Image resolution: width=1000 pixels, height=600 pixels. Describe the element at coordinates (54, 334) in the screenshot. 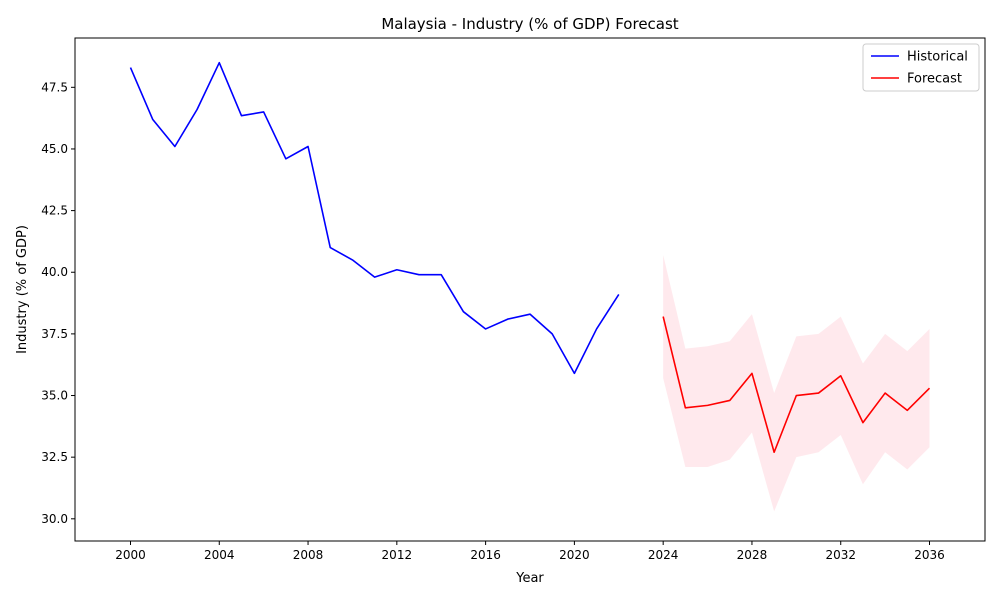

I see `y-tick-label: 37.5` at that location.